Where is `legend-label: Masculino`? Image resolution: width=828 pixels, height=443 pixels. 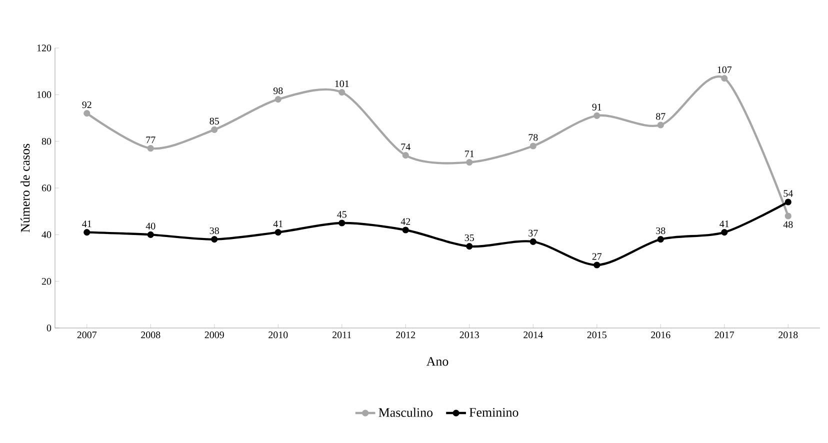
legend-label: Masculino is located at coordinates (405, 412).